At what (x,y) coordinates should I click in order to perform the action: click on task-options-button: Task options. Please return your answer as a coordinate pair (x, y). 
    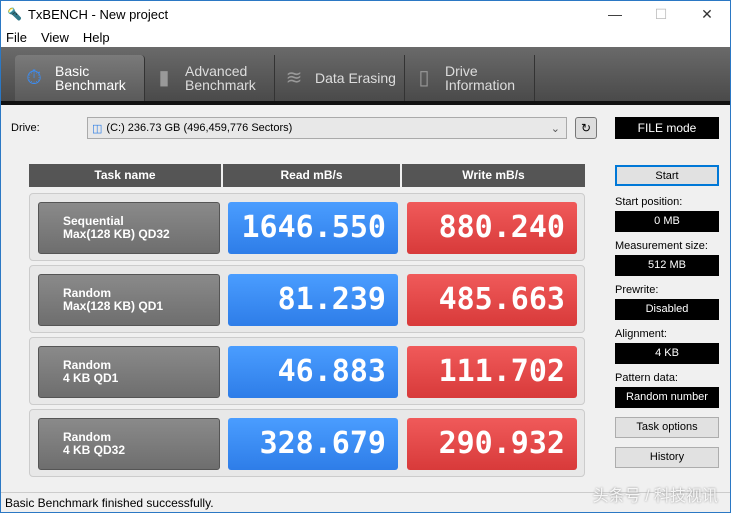
    Looking at the image, I should click on (667, 427).